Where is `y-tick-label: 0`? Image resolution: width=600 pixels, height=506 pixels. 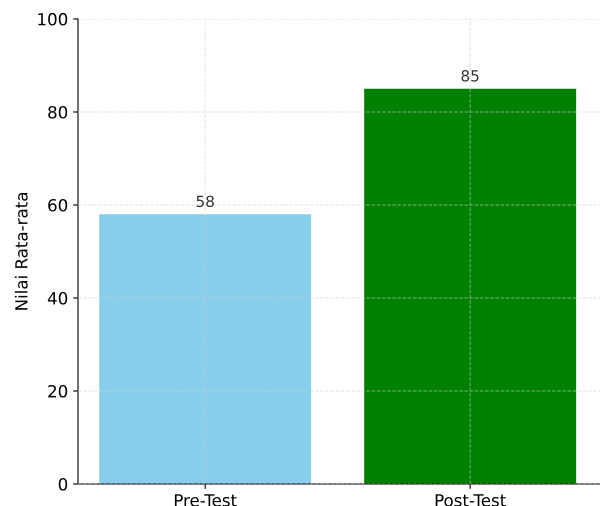
y-tick-label: 0 is located at coordinates (63, 484).